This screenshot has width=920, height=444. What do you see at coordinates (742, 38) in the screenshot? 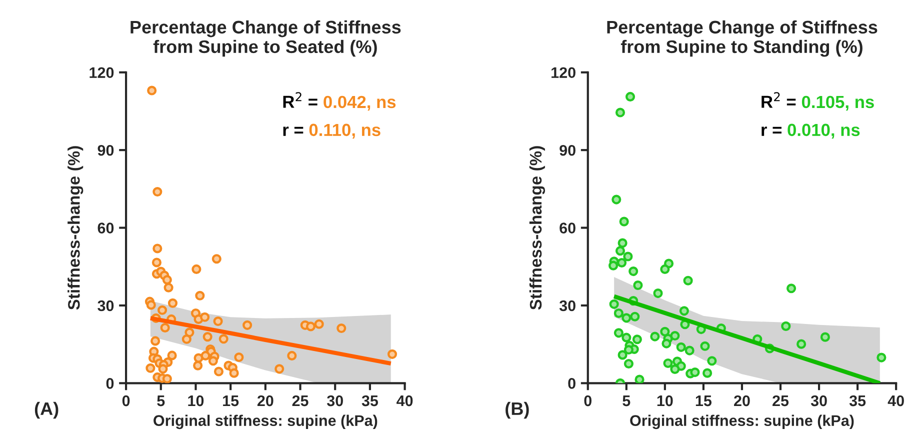
I see `chart-title: Percentage Change of Stiffness from Supine to Standing (%)` at bounding box center [742, 38].